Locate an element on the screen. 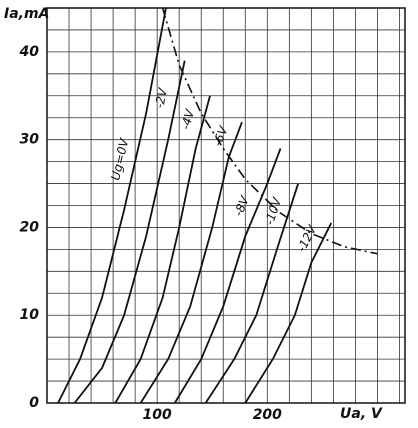 The height and width of the screenshot is (428, 418). y-tick-label: 30 is located at coordinates (30, 140).